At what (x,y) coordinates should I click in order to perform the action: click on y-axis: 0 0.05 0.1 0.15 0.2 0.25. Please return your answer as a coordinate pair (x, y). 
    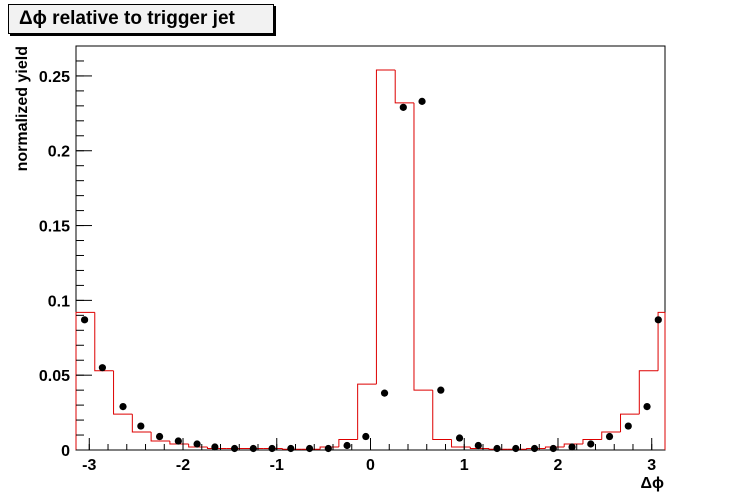
    Looking at the image, I should click on (65, 252).